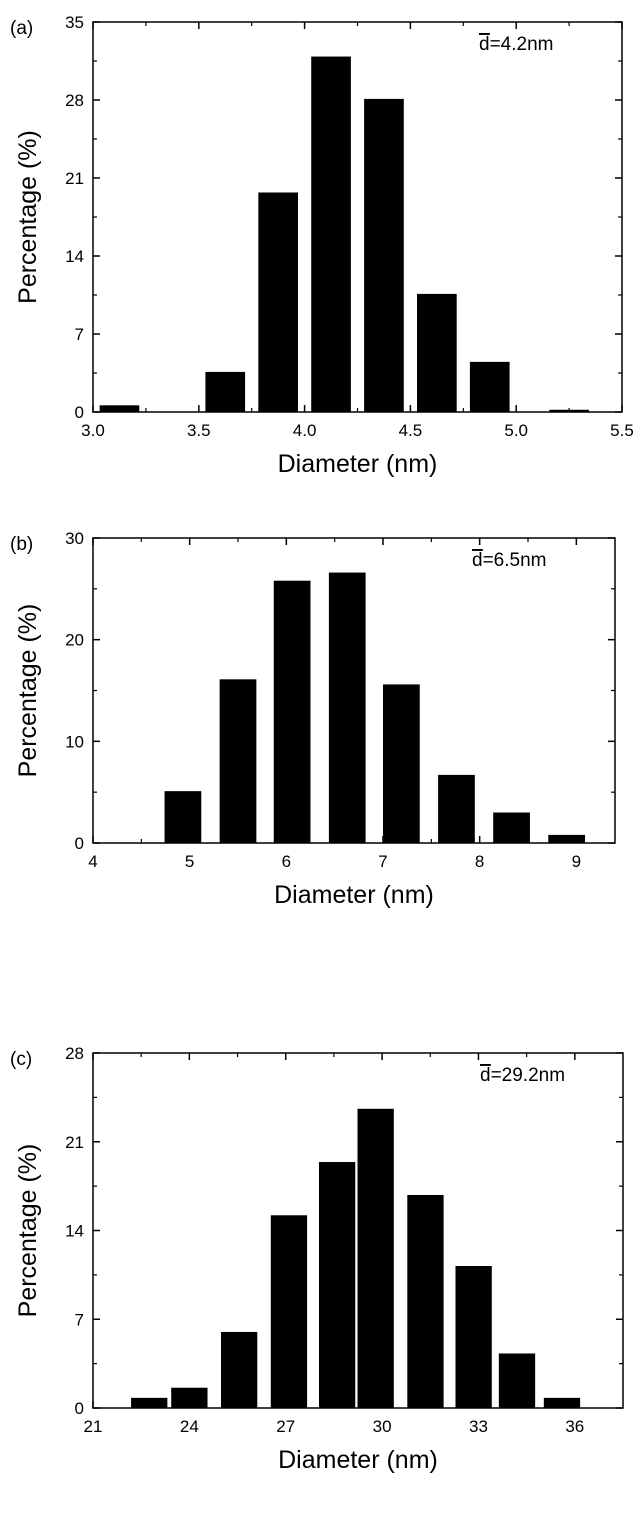 This screenshot has height=1526, width=638. What do you see at coordinates (576, 861) in the screenshot?
I see `x-tick-label: 9` at bounding box center [576, 861].